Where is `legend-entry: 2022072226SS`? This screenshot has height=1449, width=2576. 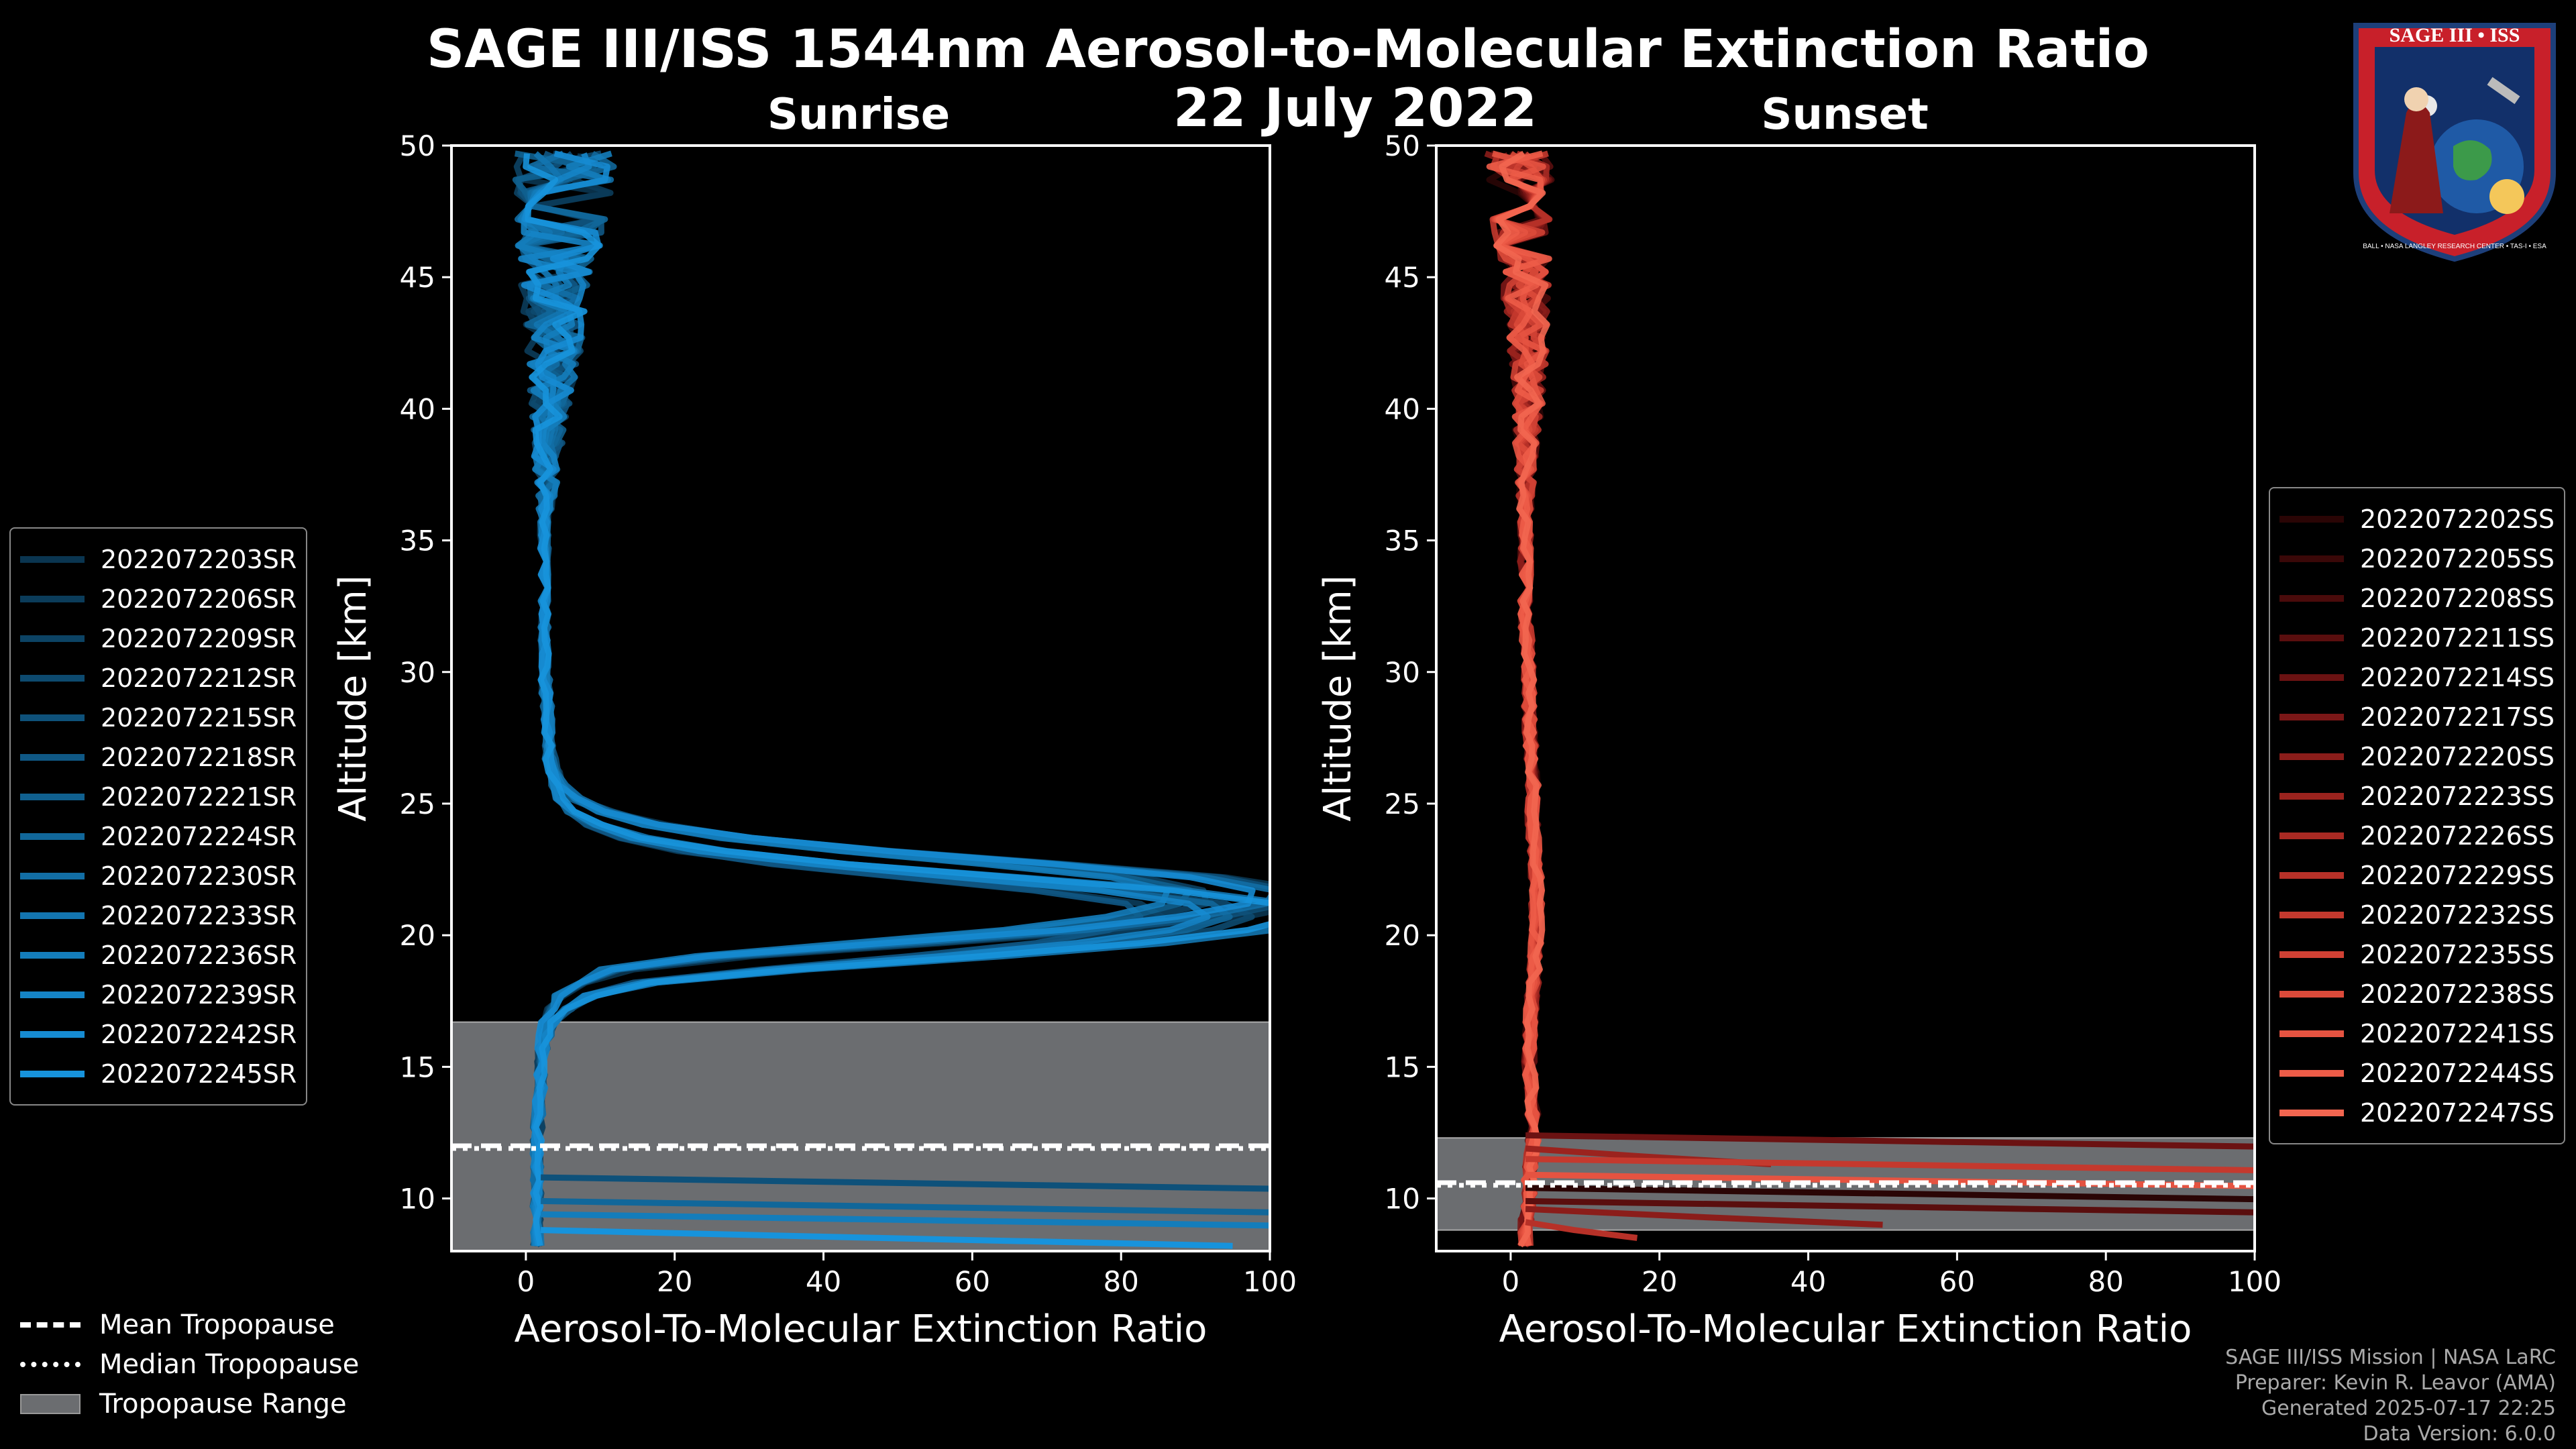 legend-entry: 2022072226SS is located at coordinates (2417, 835).